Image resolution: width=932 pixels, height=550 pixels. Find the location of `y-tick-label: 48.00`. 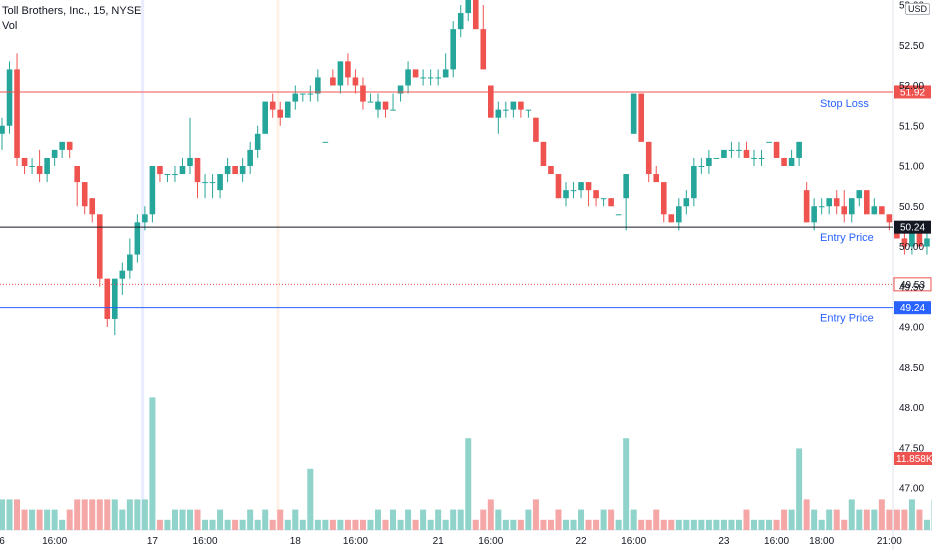

y-tick-label: 48.00 is located at coordinates (911, 408).